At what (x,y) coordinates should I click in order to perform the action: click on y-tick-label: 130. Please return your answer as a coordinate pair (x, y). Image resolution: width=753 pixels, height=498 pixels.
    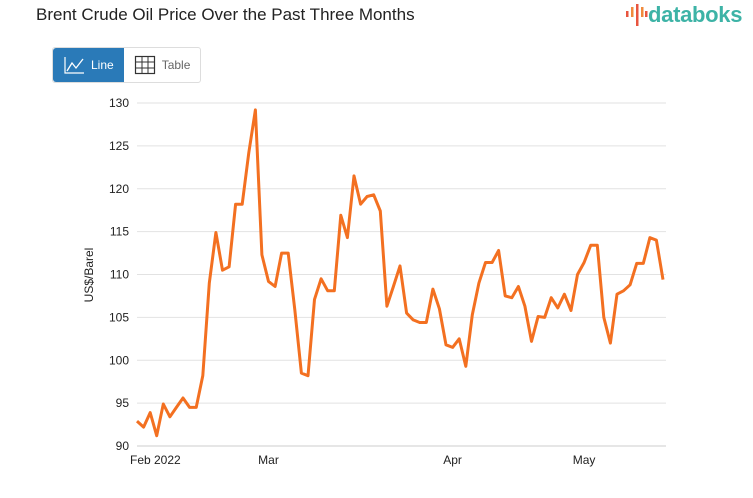
    Looking at the image, I should click on (119, 103).